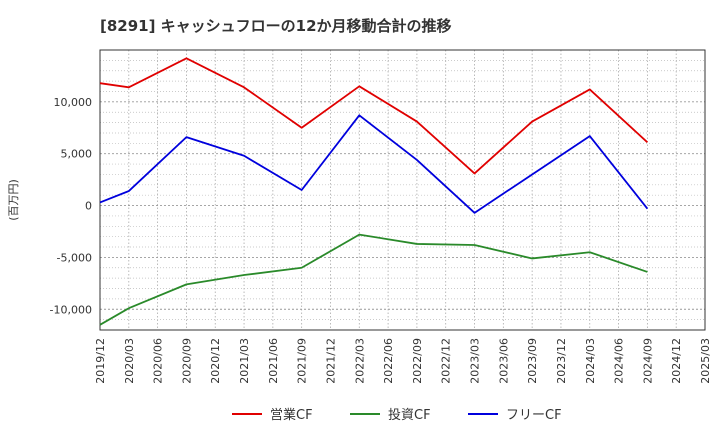  What do you see at coordinates (359, 361) in the screenshot?
I see `x-tick-label: 2022/03` at bounding box center [359, 361].